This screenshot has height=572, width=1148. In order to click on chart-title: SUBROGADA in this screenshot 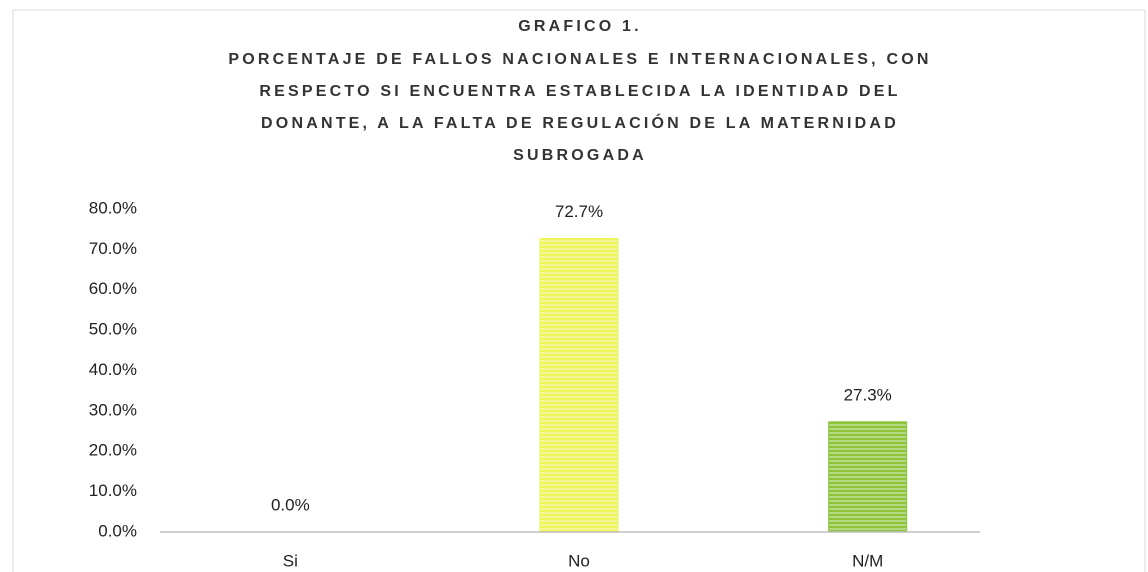, I will do `click(580, 155)`.